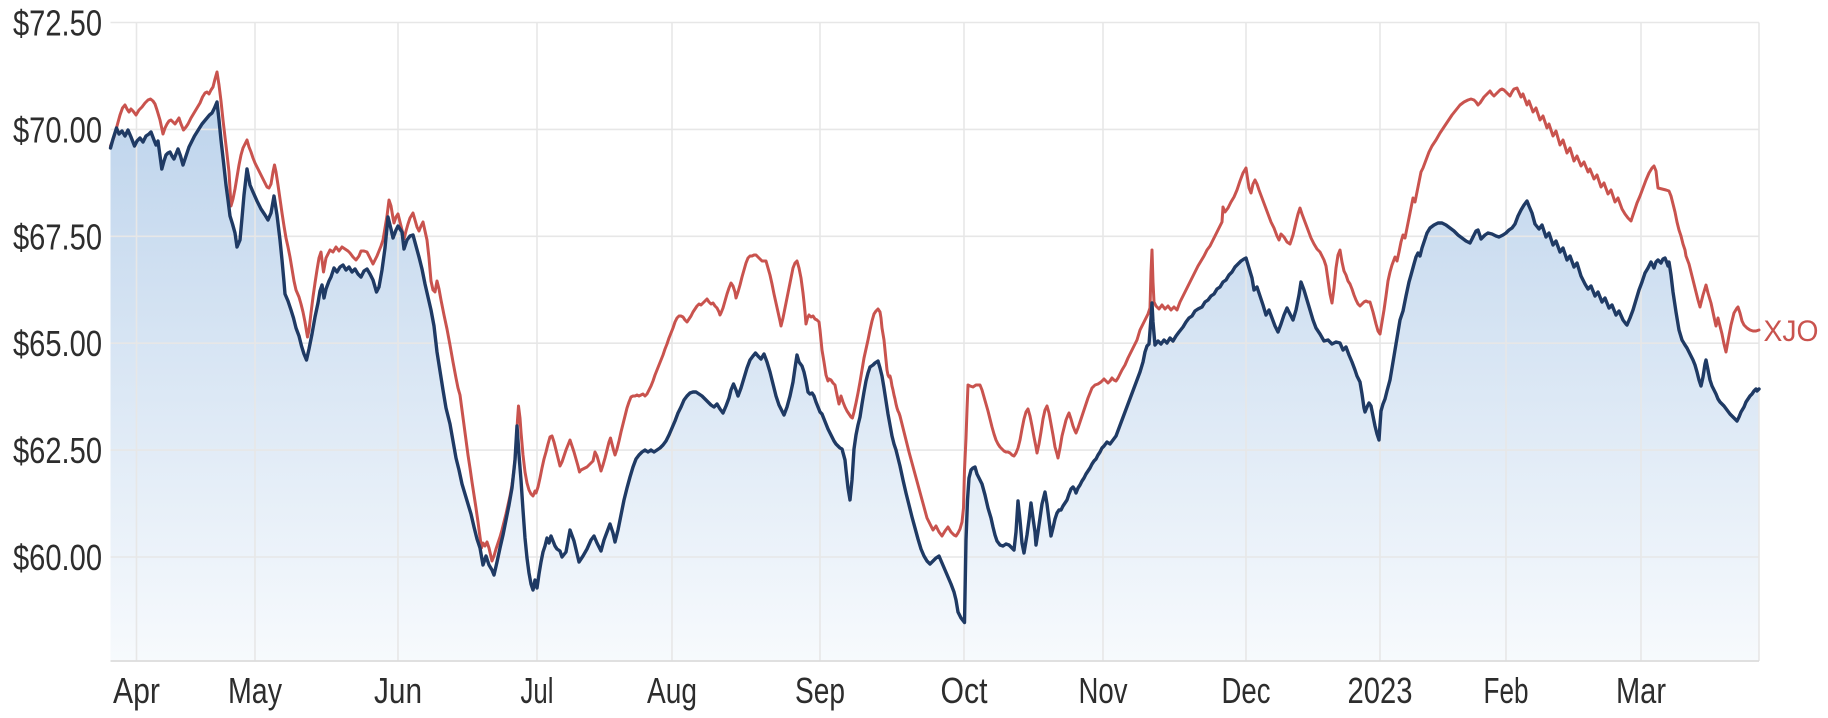  What do you see at coordinates (1246, 690) in the screenshot?
I see `svg-text: Dec` at bounding box center [1246, 690].